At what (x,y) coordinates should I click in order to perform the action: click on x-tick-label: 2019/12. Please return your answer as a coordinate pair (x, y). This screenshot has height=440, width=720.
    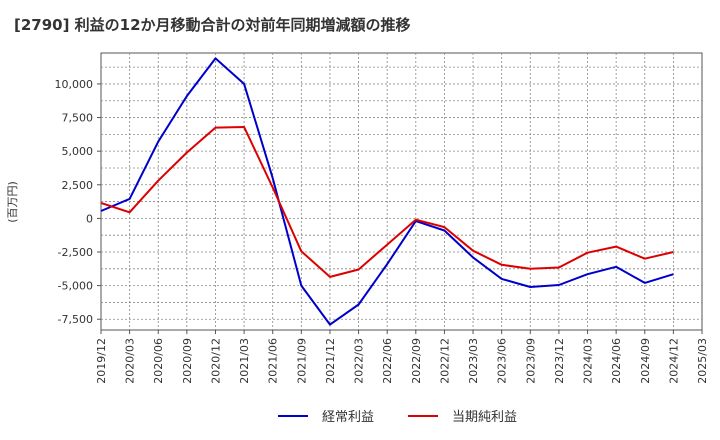
    Looking at the image, I should click on (101, 361).